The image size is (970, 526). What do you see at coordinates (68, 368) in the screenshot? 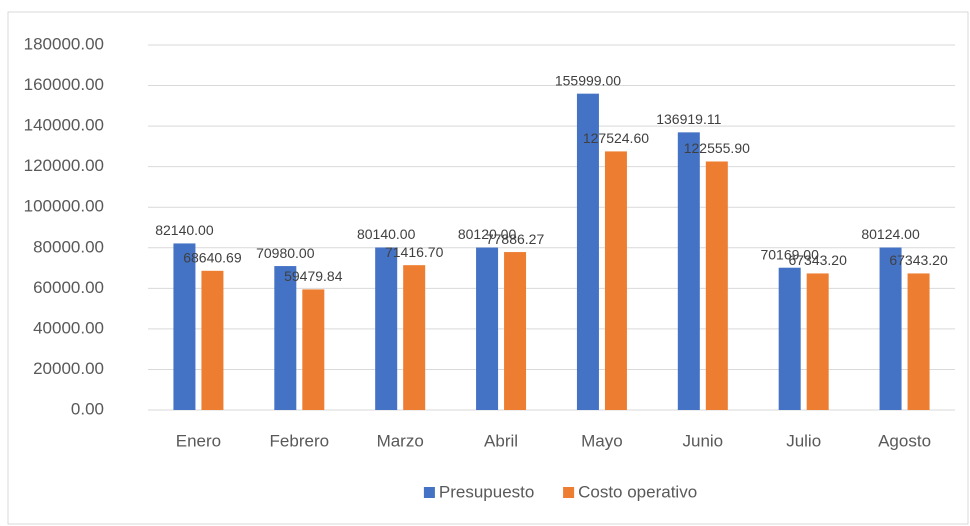
I see `y-tick-label: 20000.00` at bounding box center [68, 368].